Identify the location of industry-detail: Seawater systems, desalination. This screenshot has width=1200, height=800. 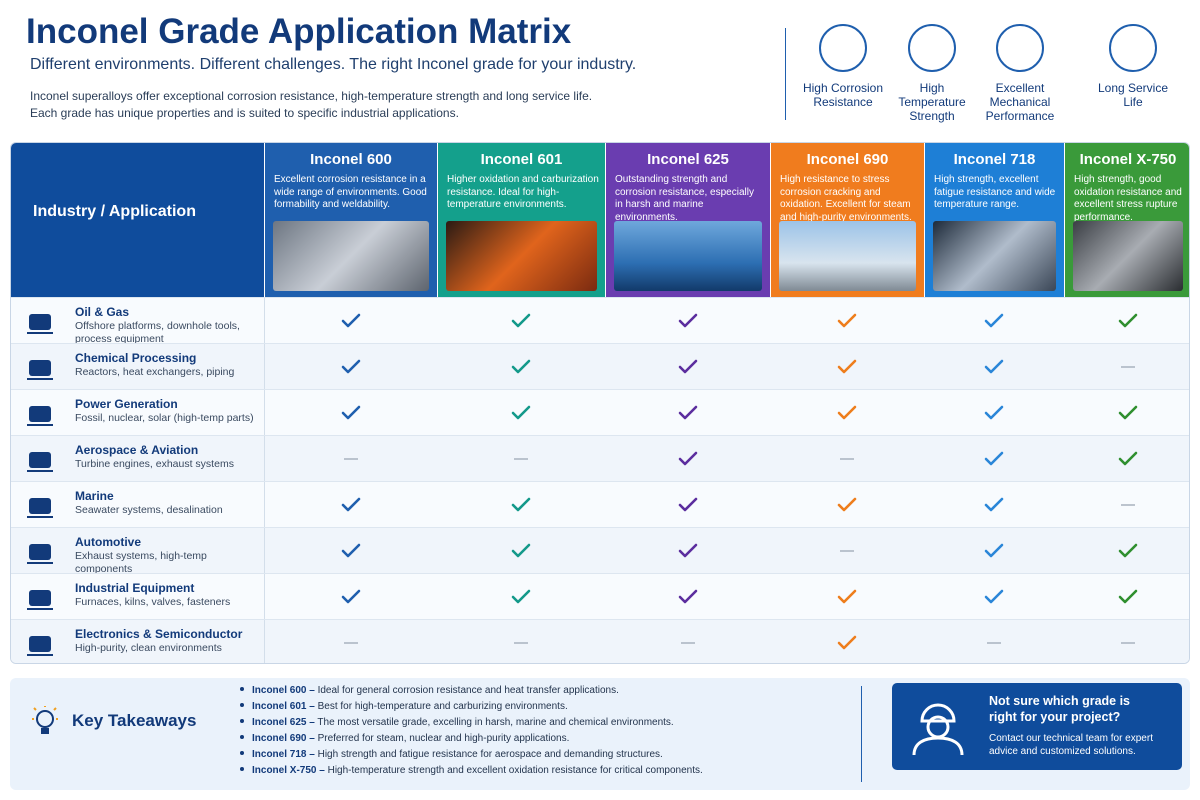
(149, 510).